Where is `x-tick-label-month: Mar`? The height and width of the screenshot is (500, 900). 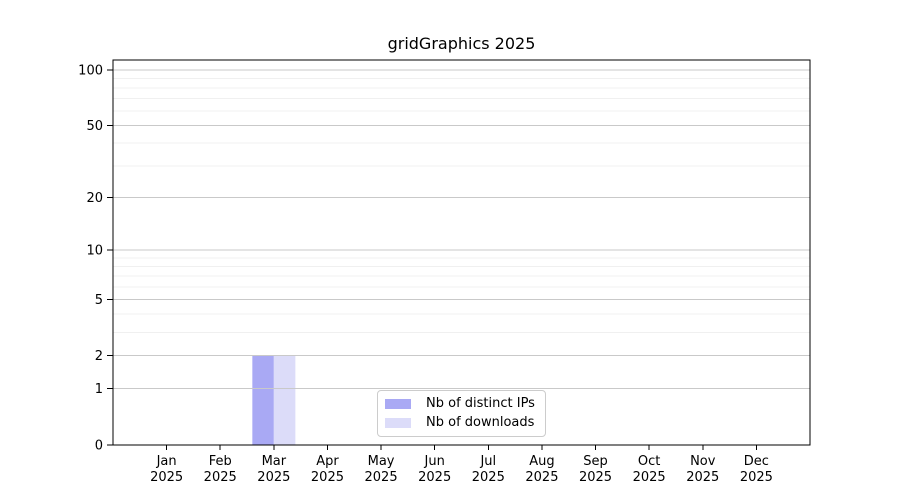 x-tick-label-month: Mar is located at coordinates (274, 461).